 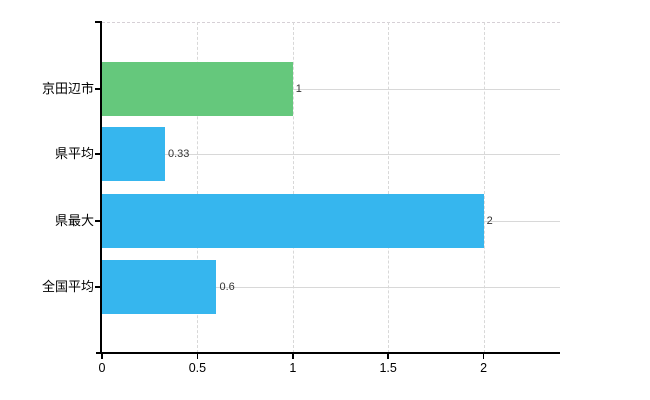 What do you see at coordinates (67, 286) in the screenshot?
I see `category-label: 全国平均` at bounding box center [67, 286].